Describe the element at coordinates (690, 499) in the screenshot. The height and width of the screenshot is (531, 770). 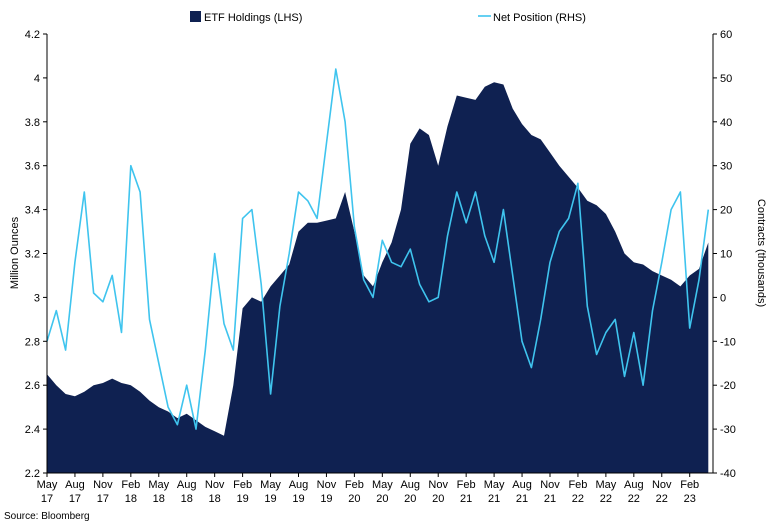
I see `x-tick-label-year: 23` at that location.